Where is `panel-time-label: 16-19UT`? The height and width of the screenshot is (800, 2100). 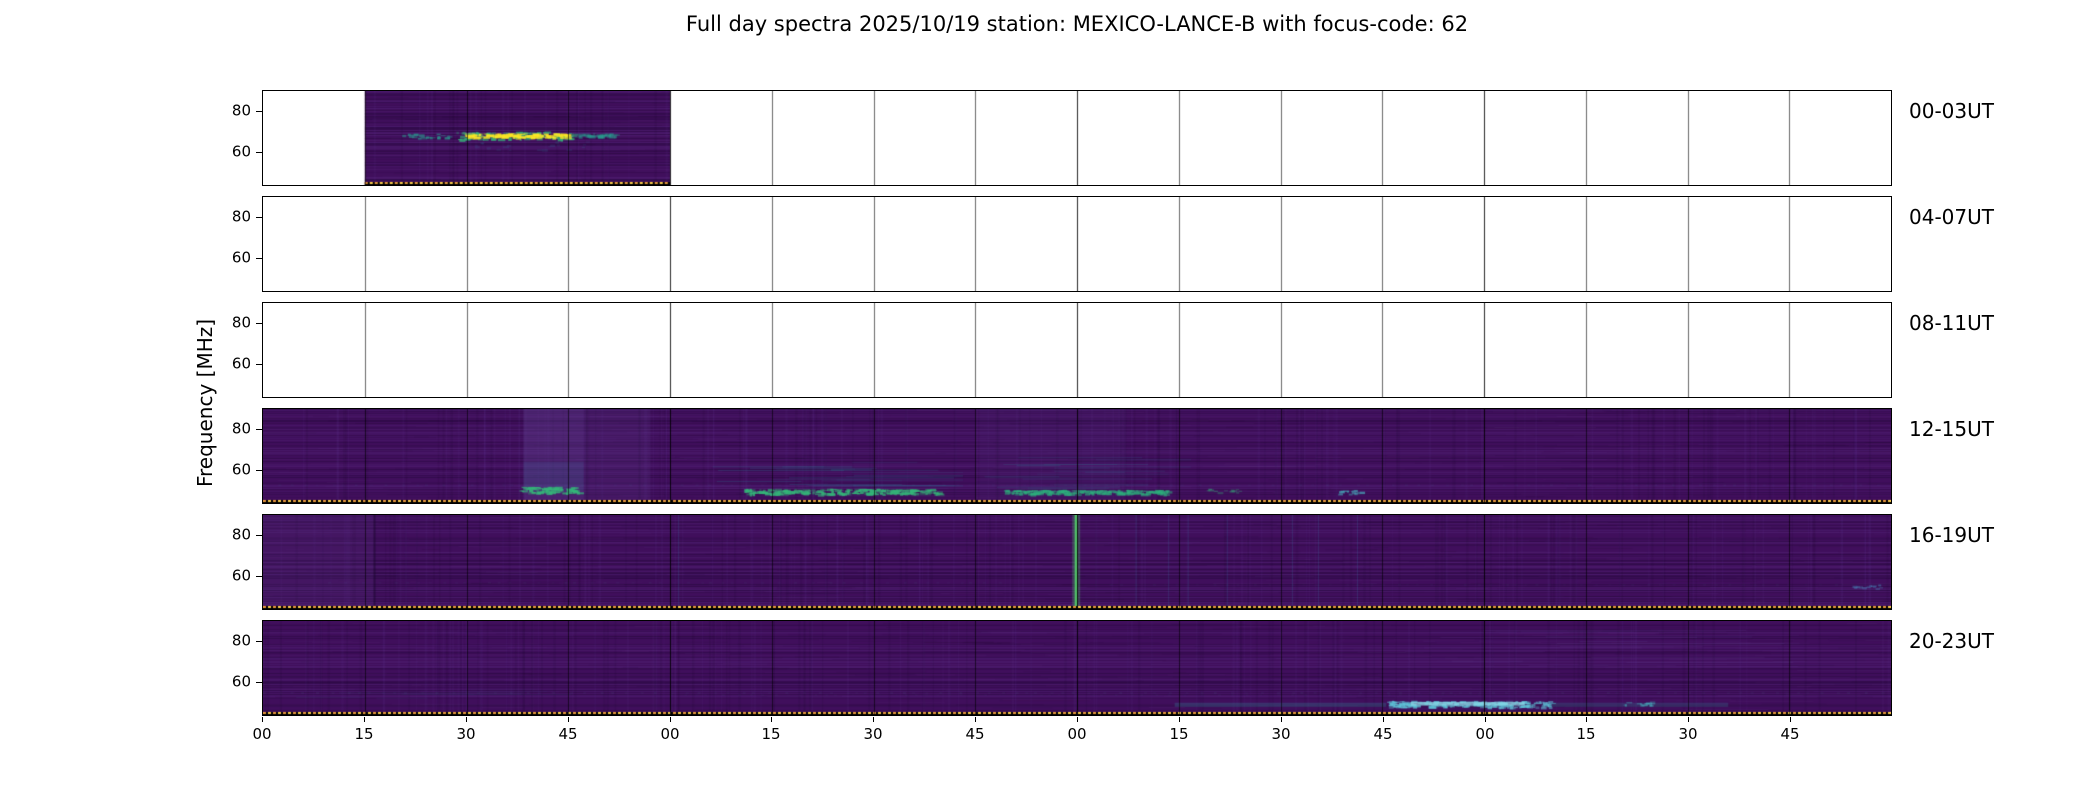 panel-time-label: 16-19UT is located at coordinates (1951, 535).